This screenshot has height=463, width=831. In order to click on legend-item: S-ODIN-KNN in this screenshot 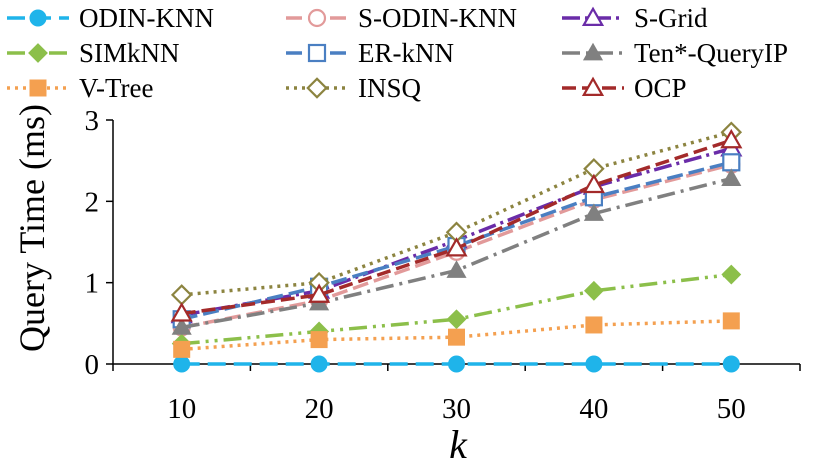, I will do `click(401, 18)`.